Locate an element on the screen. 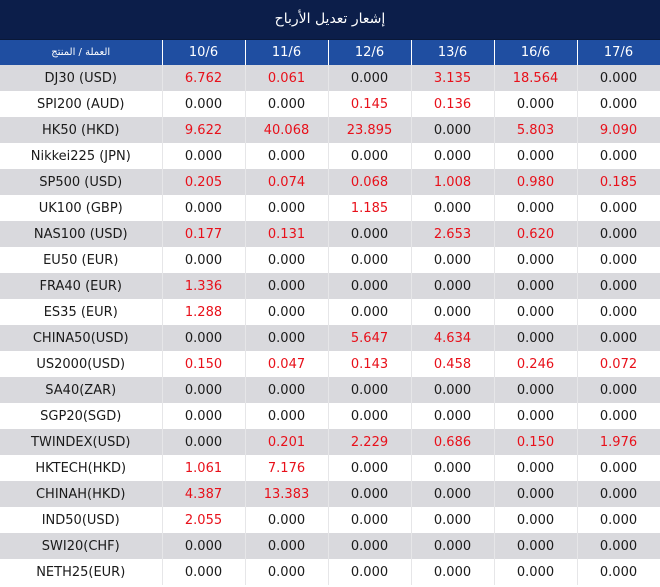 This screenshot has height=587, width=660. product-name-cell: SA40(ZAR) is located at coordinates (81, 390).